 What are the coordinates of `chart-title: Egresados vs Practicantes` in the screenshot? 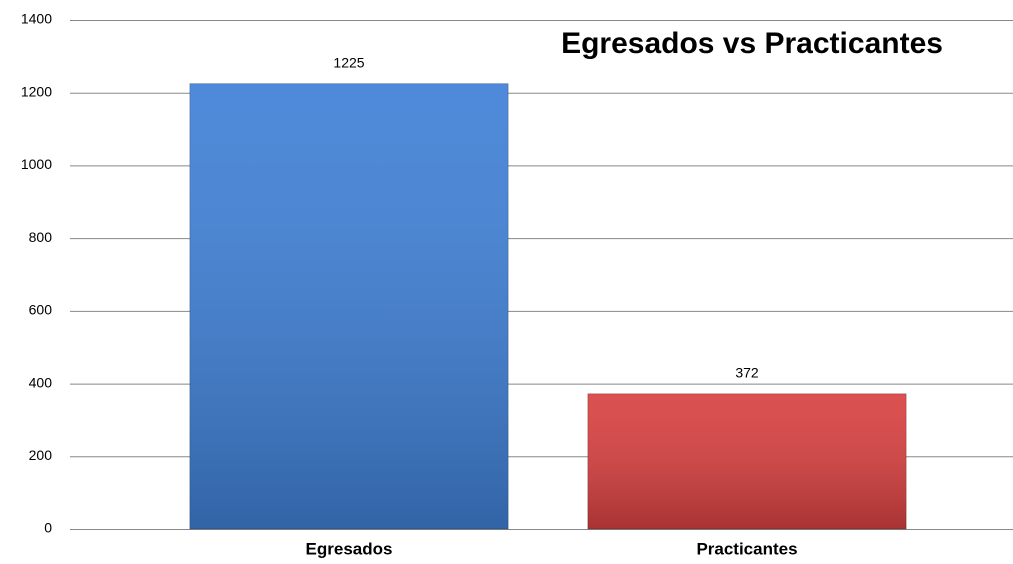 It's located at (752, 43).